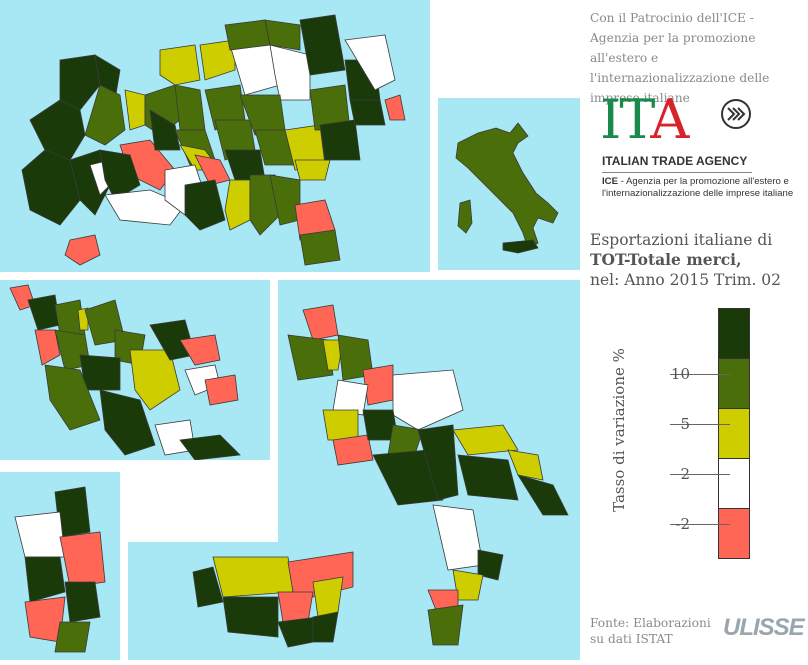 The image size is (808, 665). What do you see at coordinates (650, 631) in the screenshot?
I see `source-note: Fonte: Elaborazioni su dati ISTAT` at bounding box center [650, 631].